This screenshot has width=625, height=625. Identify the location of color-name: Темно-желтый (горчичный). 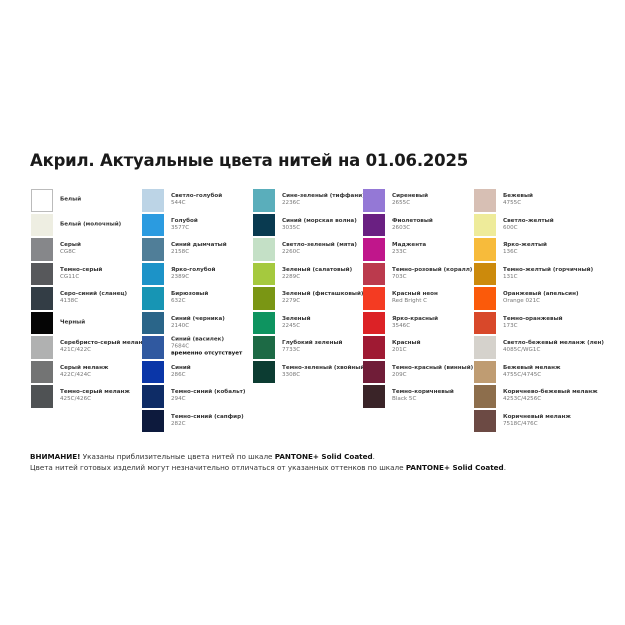
(548, 269).